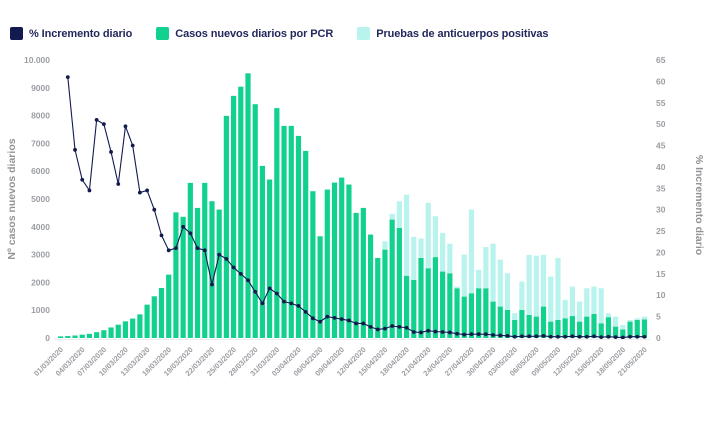  Describe the element at coordinates (244, 33) in the screenshot. I see `legend-item-casos-pcr: Casos nuevos diarios por PCR` at that location.